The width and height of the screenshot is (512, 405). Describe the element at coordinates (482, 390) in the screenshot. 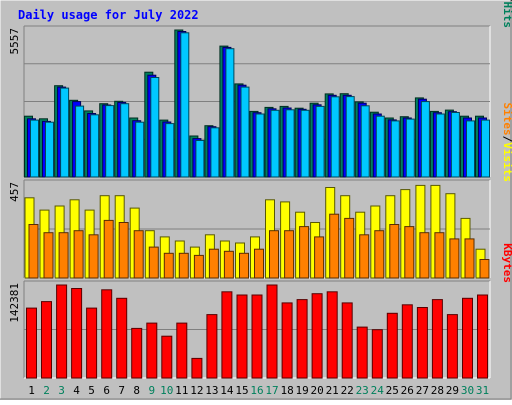

I see `x-tick-label: 31` at that location.